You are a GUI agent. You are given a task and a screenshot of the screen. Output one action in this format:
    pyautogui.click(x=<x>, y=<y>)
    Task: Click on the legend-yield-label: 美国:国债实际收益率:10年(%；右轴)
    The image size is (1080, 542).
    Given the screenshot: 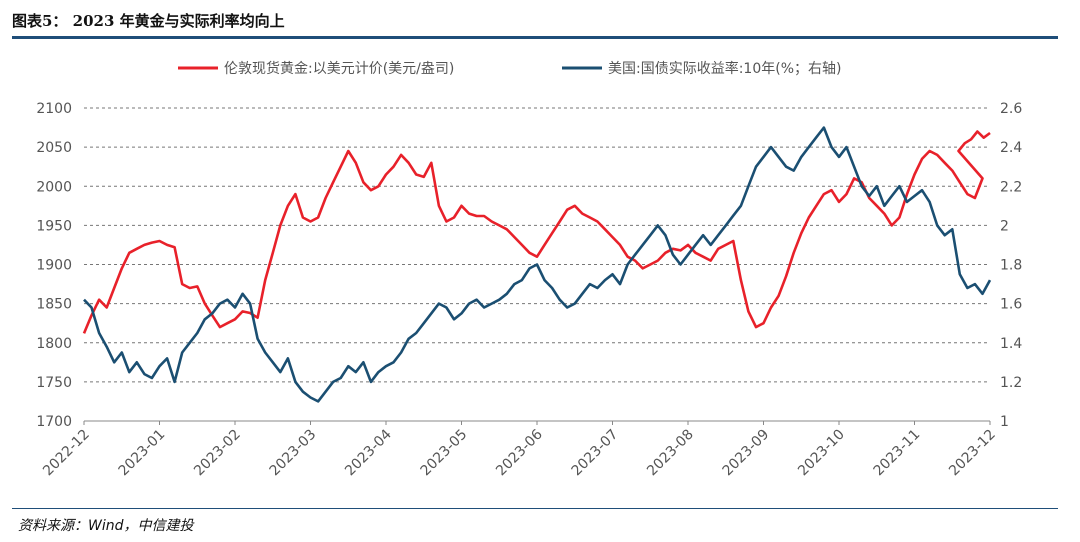 What is the action you would take?
    pyautogui.click(x=724, y=68)
    